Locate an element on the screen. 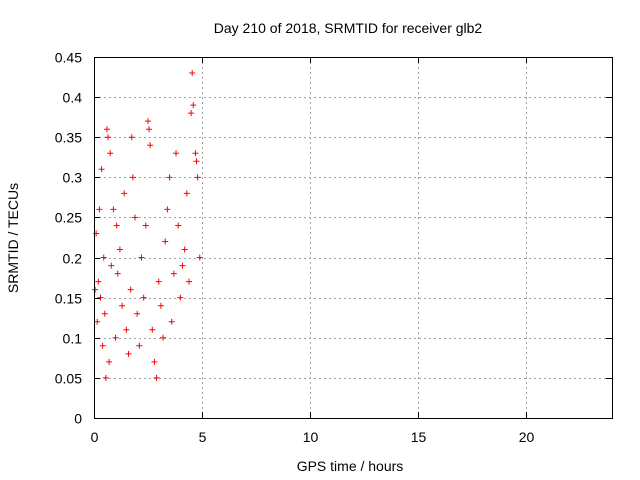 Image resolution: width=640 pixels, height=480 pixels. y-tick-label: 0.15 is located at coordinates (68, 299).